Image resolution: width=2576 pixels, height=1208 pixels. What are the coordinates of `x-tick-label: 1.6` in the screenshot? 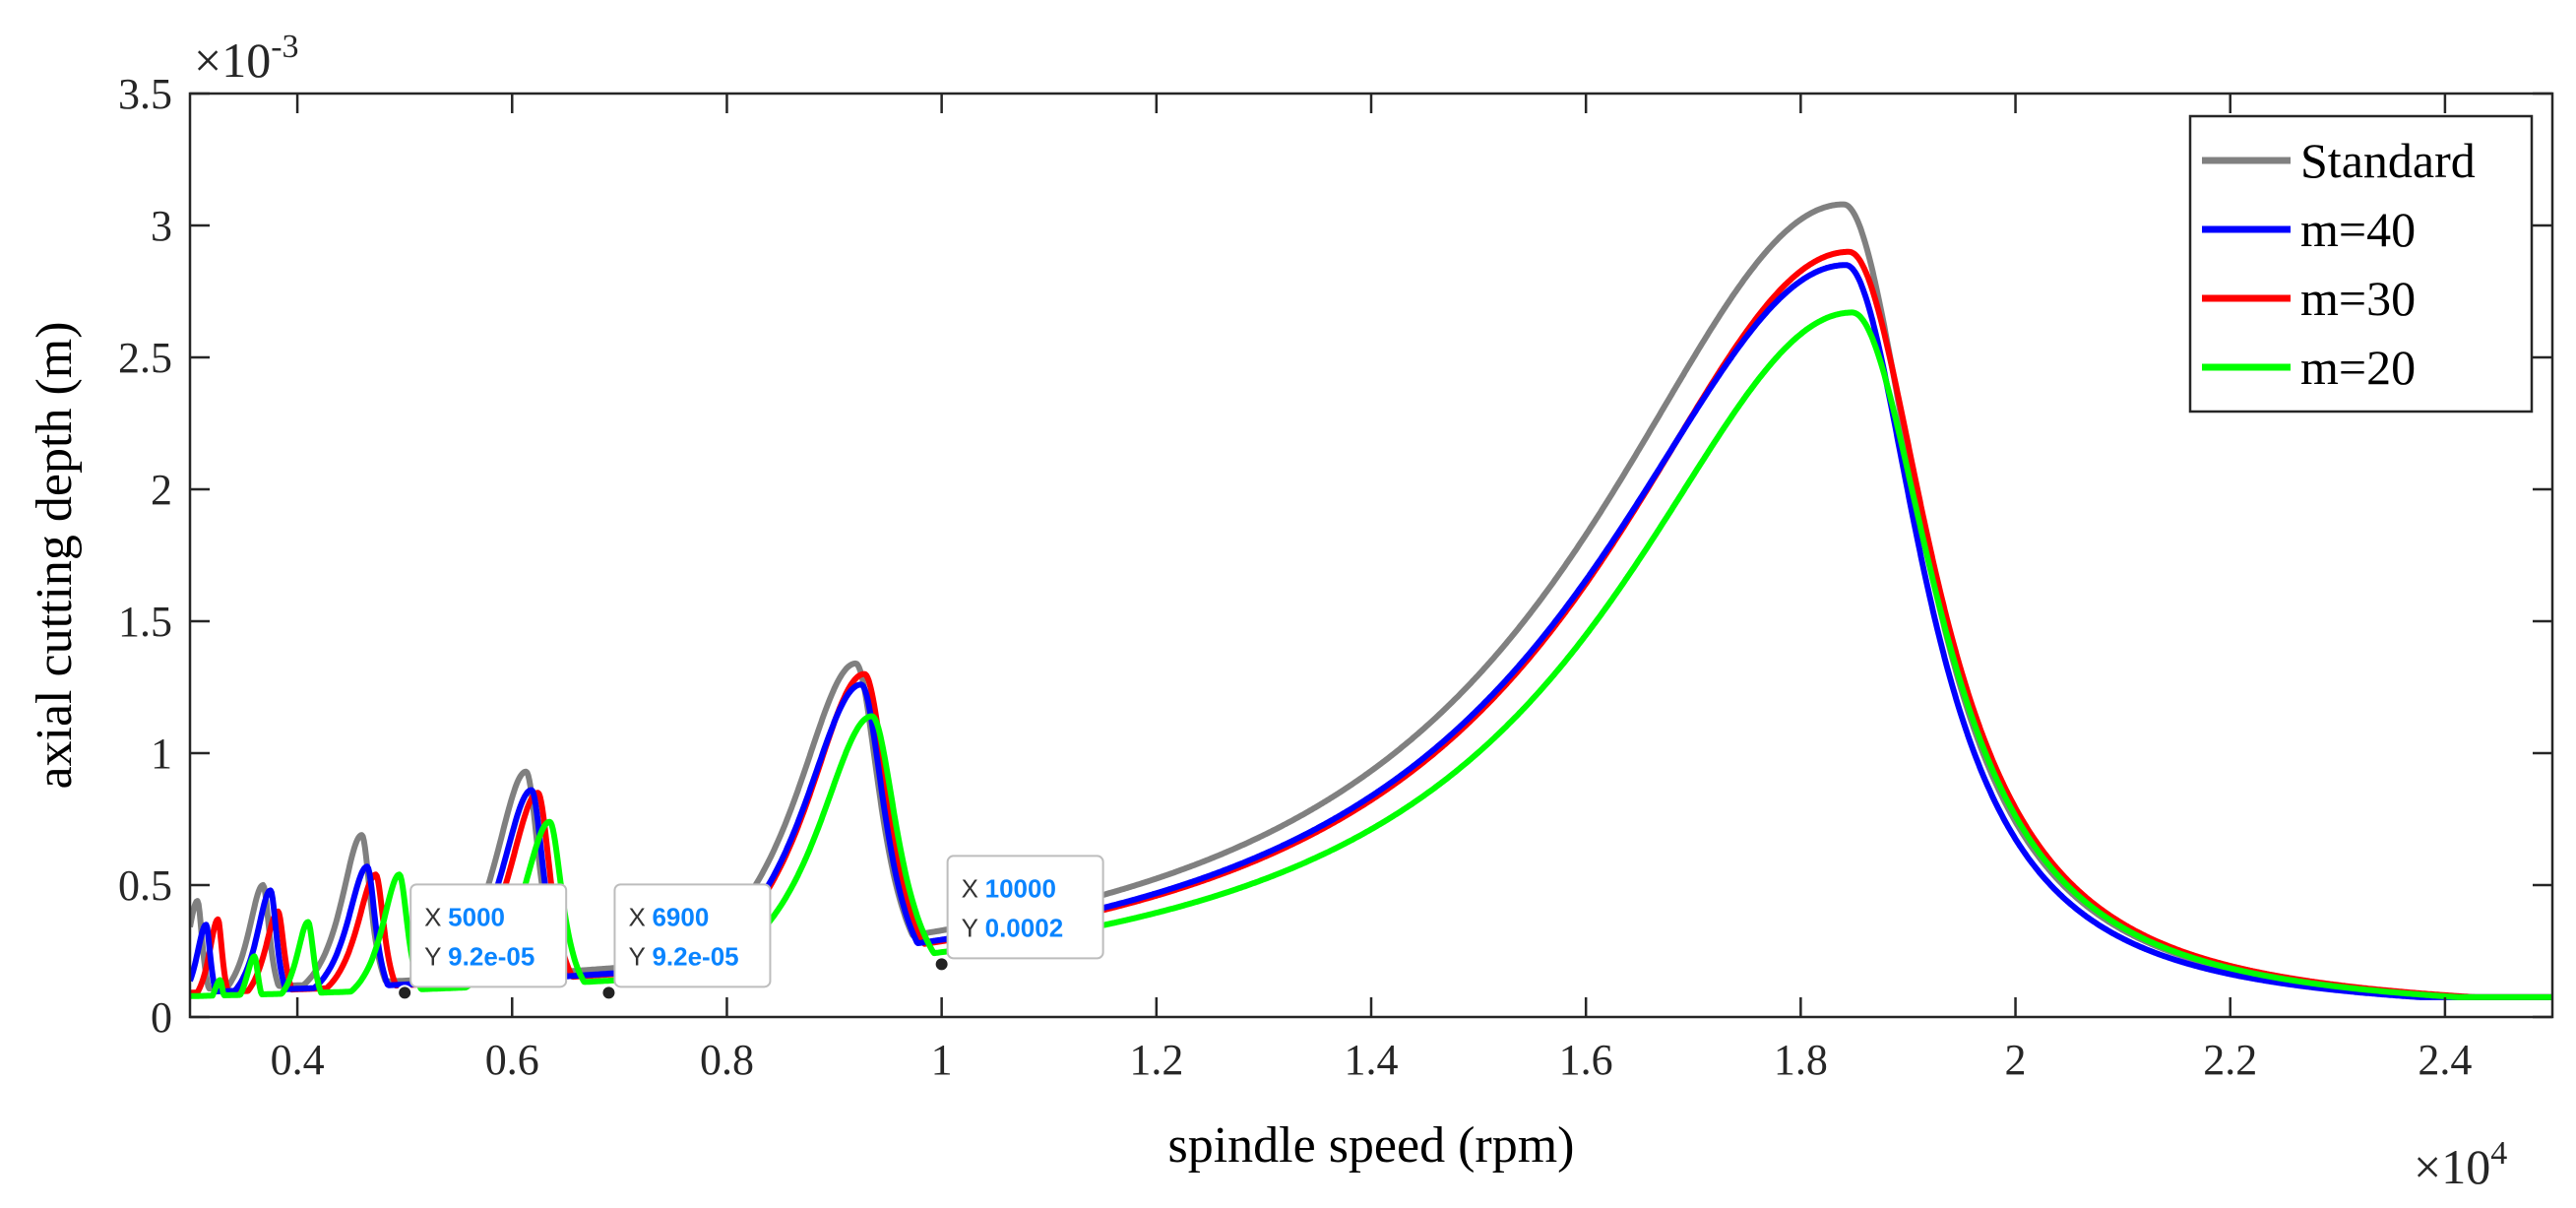 It's located at (1586, 1060).